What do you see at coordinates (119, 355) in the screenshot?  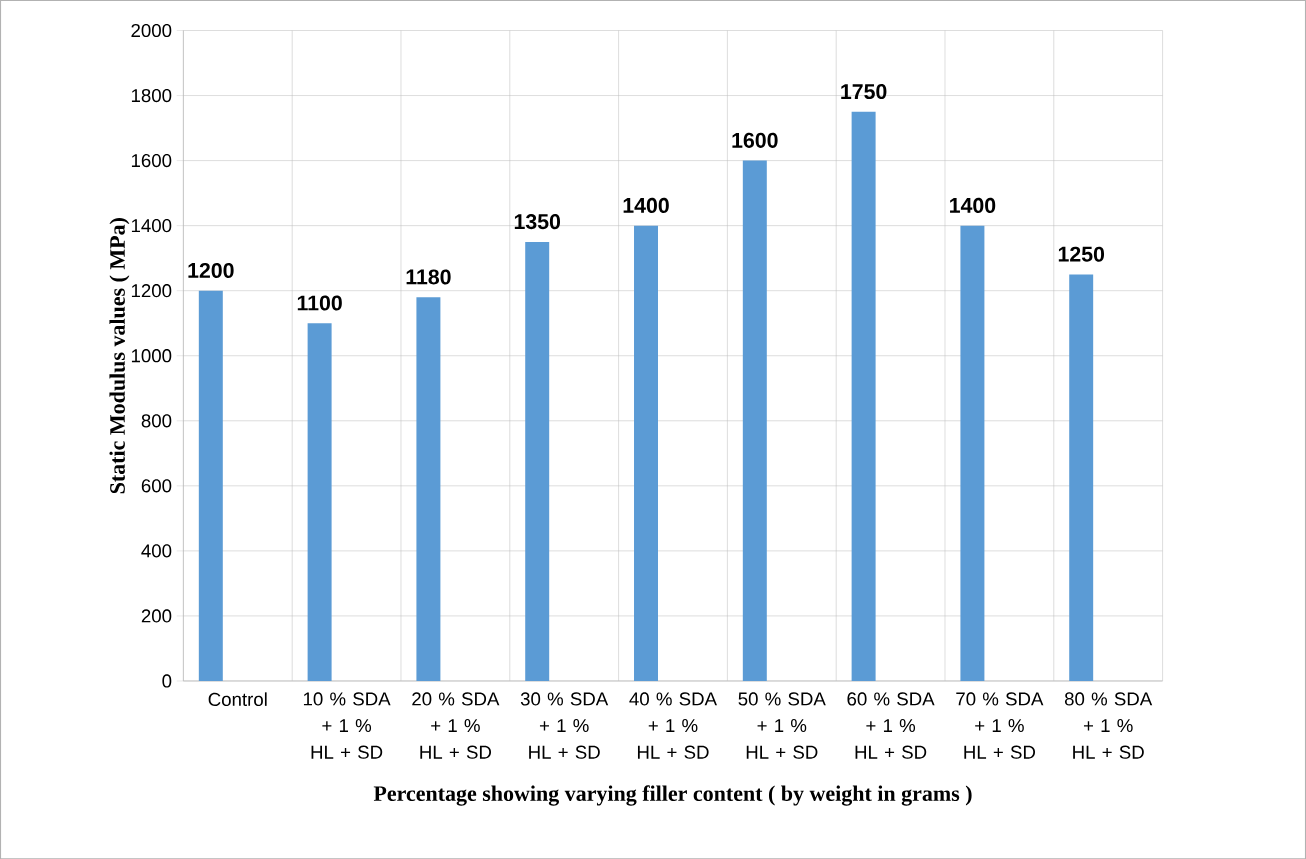 I see `y-axis-title: Static Modulus values ( MPa)` at bounding box center [119, 355].